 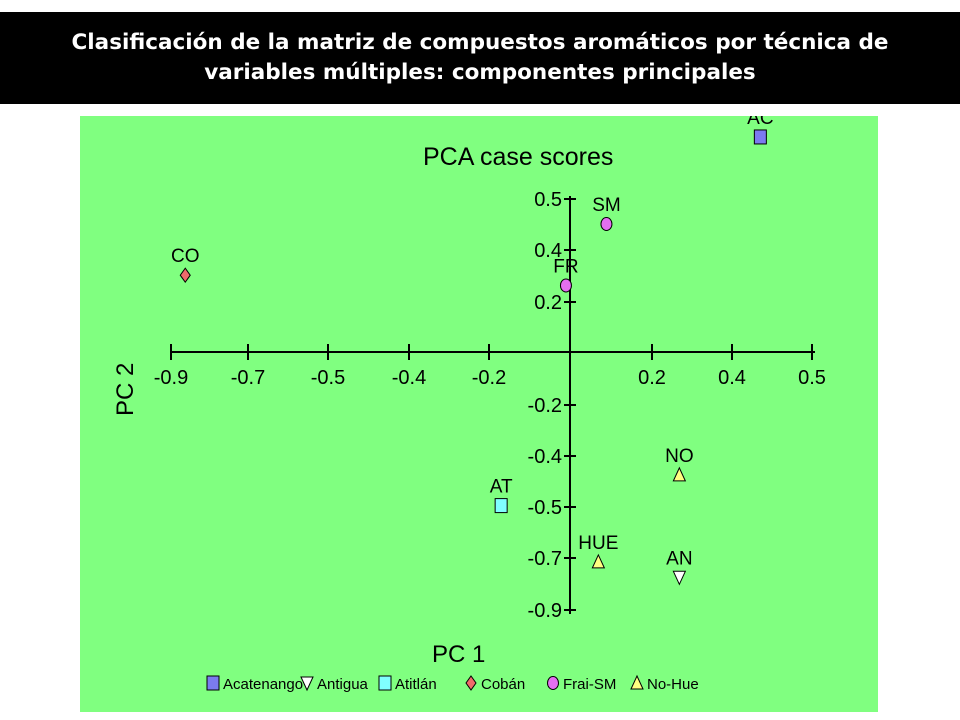 I want to click on legend-marker-no-hue, so click(x=637, y=682).